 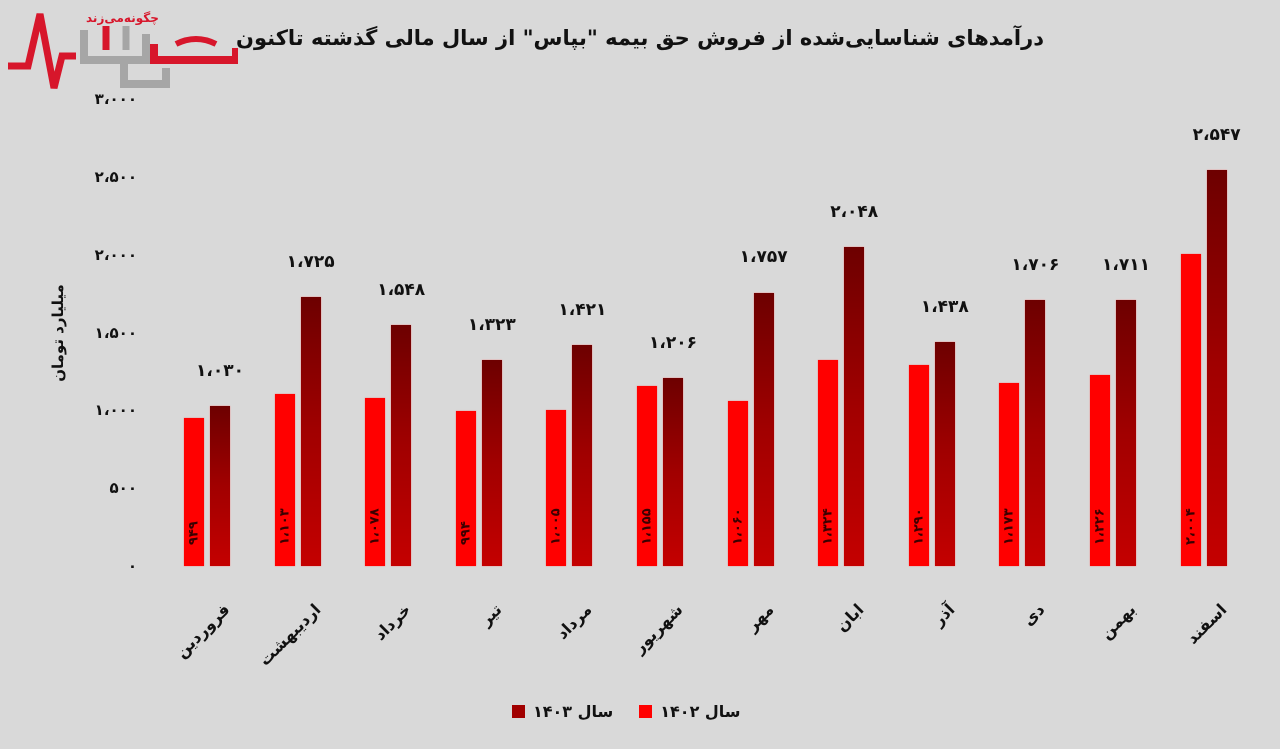 I want to click on bar-1402: ۹۴۹, so click(x=194, y=492).